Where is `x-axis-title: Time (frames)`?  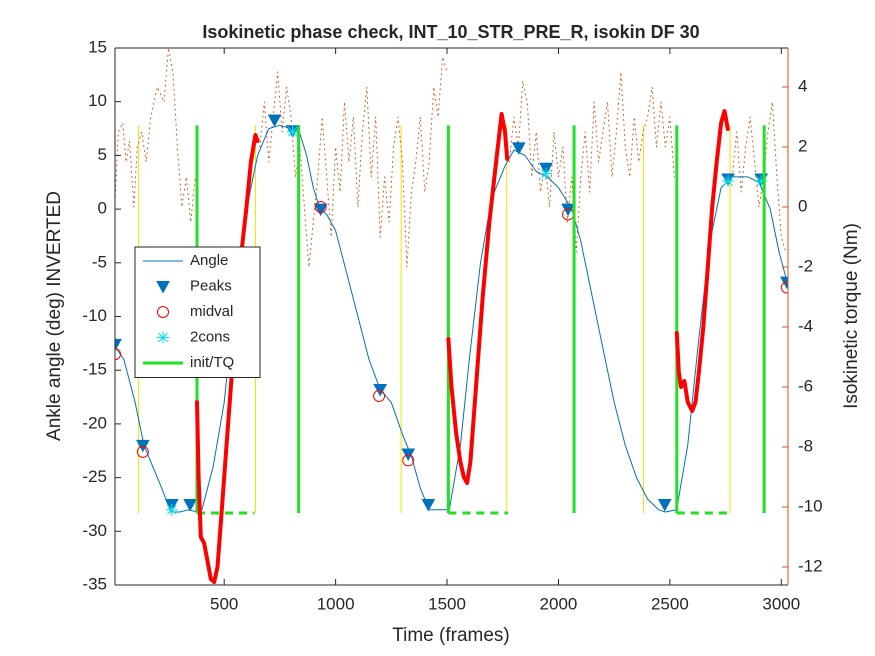 x-axis-title: Time (frames) is located at coordinates (451, 635).